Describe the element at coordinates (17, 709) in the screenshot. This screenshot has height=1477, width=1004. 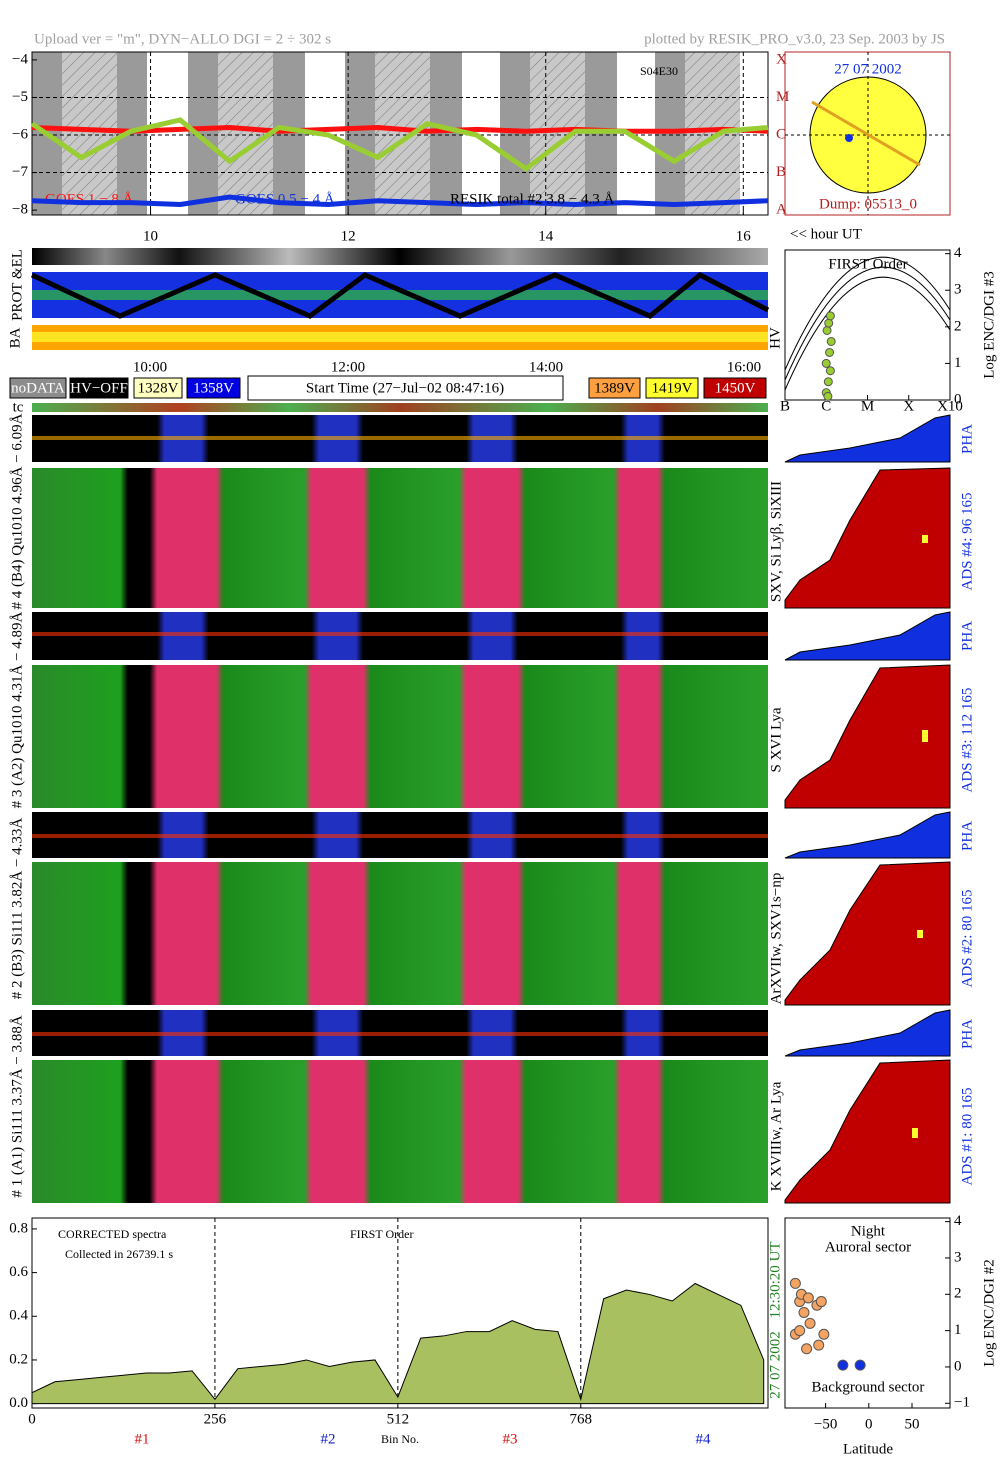
I see `channel-name: # 3 (A2) Qu1010 4.31Å − 4.89Å` at that location.